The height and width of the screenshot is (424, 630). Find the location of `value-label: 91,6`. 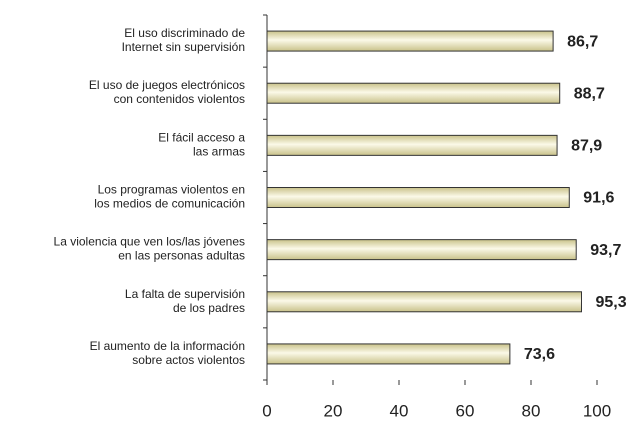

value-label: 91,6 is located at coordinates (598, 198).